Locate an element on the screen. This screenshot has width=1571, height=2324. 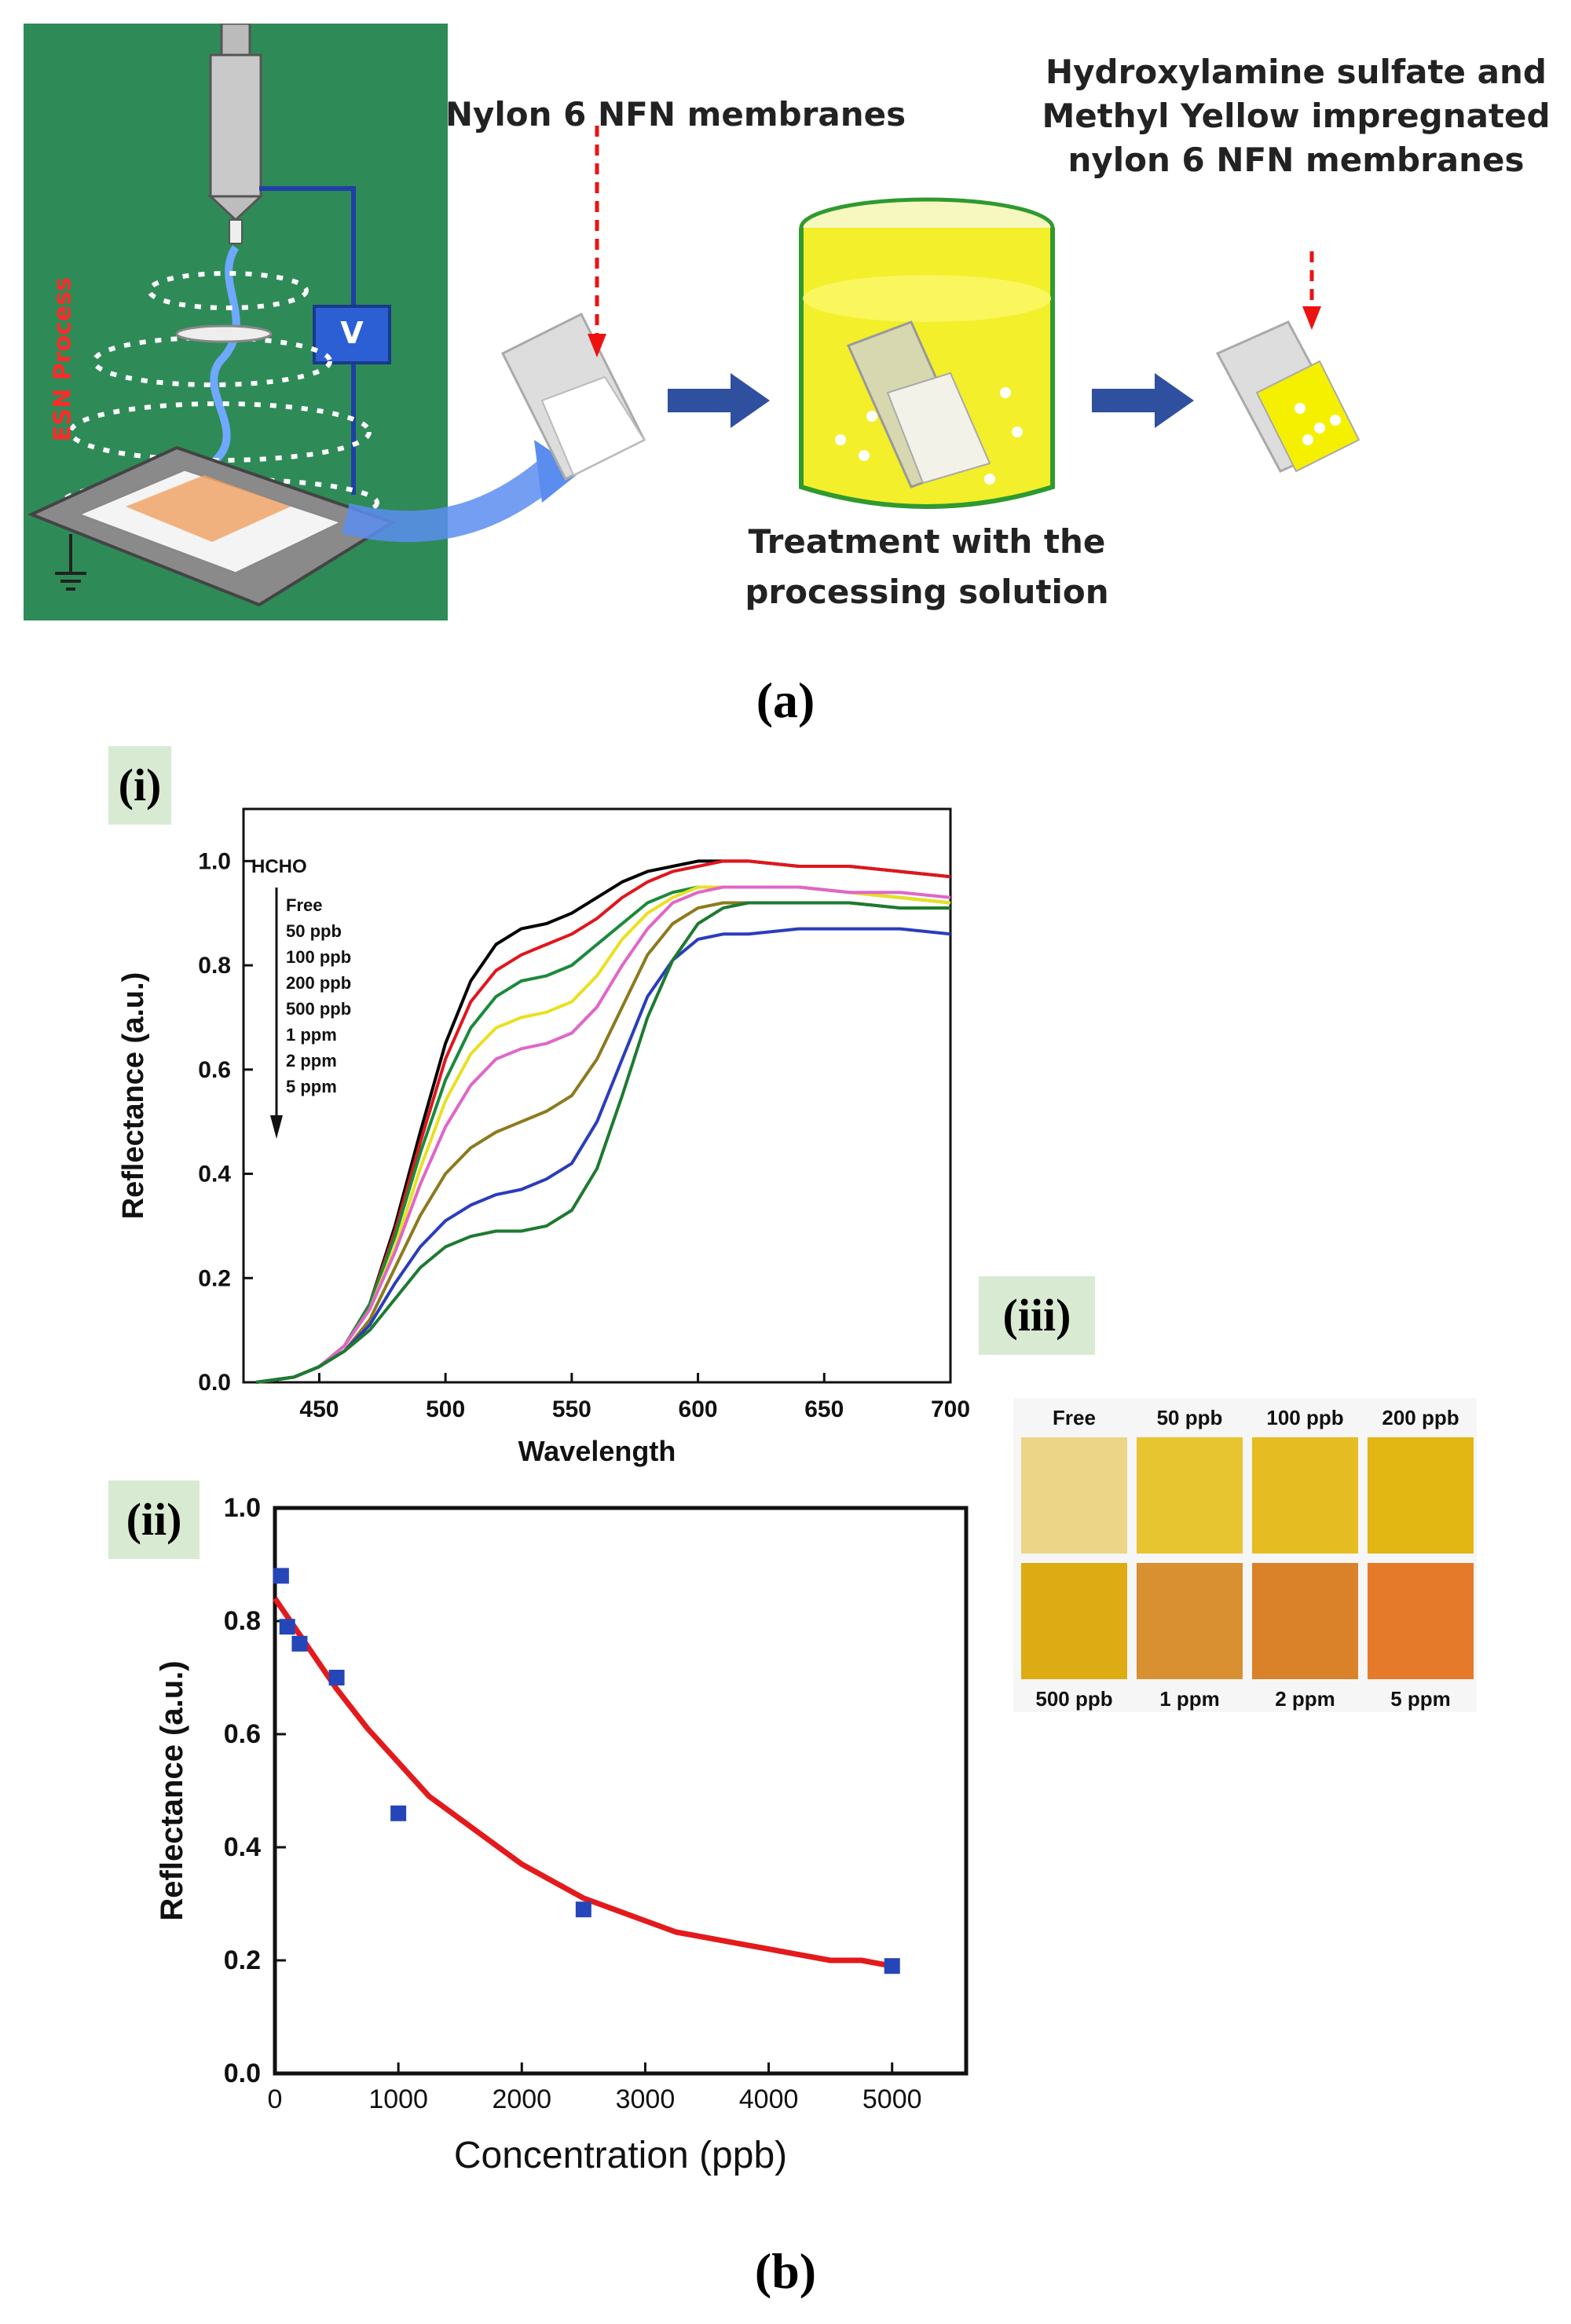
legend-entry: 5 ppm is located at coordinates (311, 1086).